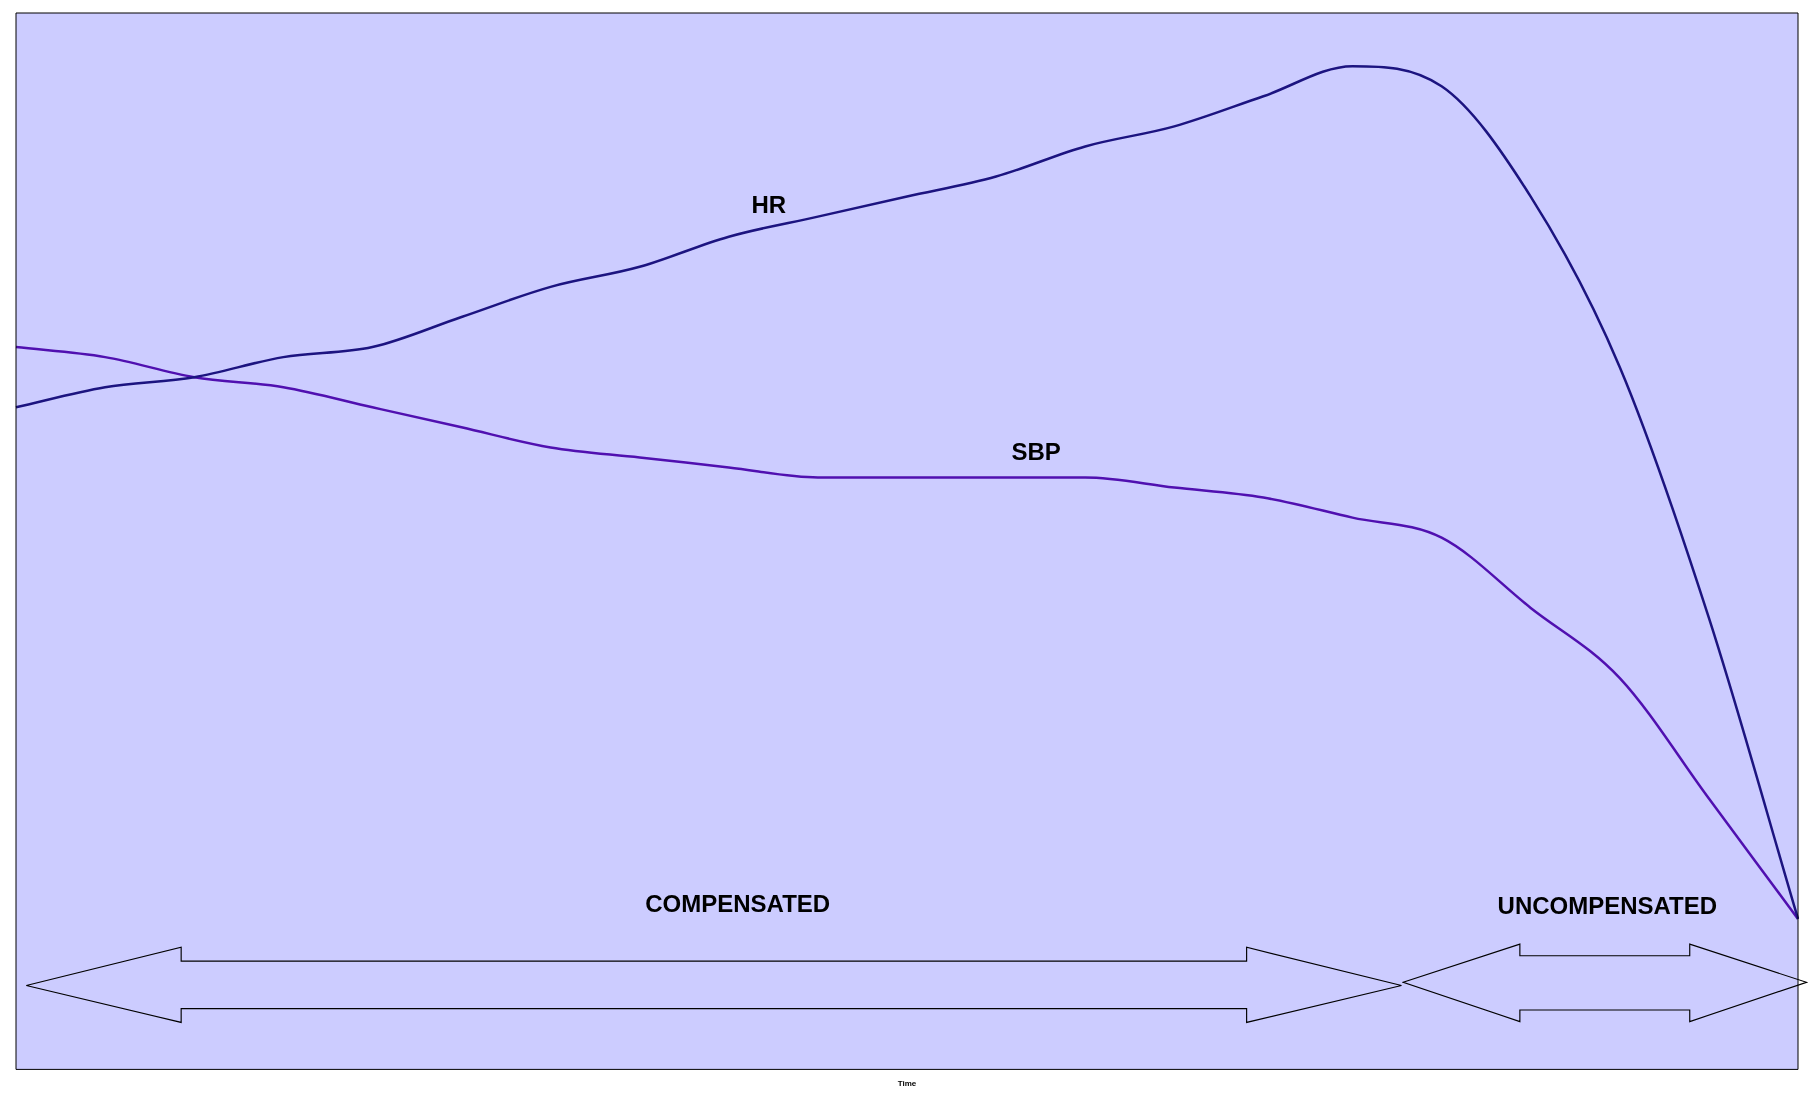 The height and width of the screenshot is (1101, 1812). I want to click on series-label: HR, so click(769, 205).